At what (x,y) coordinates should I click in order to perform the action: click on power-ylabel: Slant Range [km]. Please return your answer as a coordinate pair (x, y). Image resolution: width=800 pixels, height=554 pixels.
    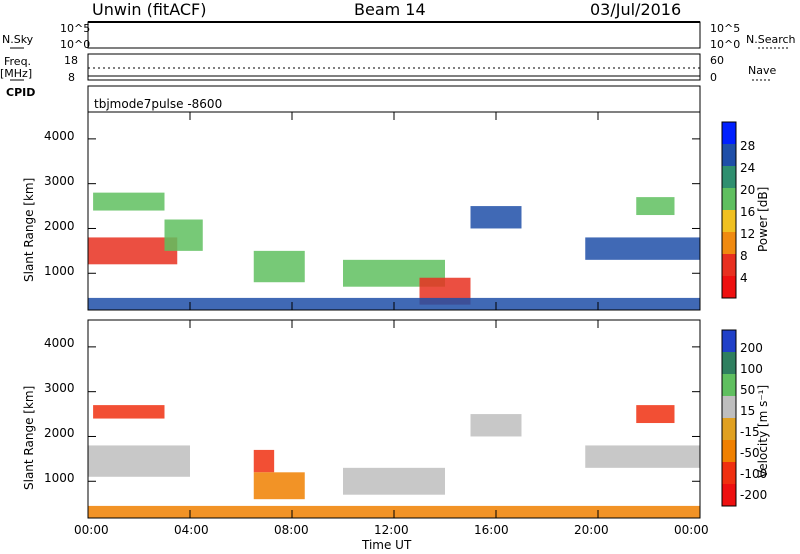
    Looking at the image, I should click on (29, 229).